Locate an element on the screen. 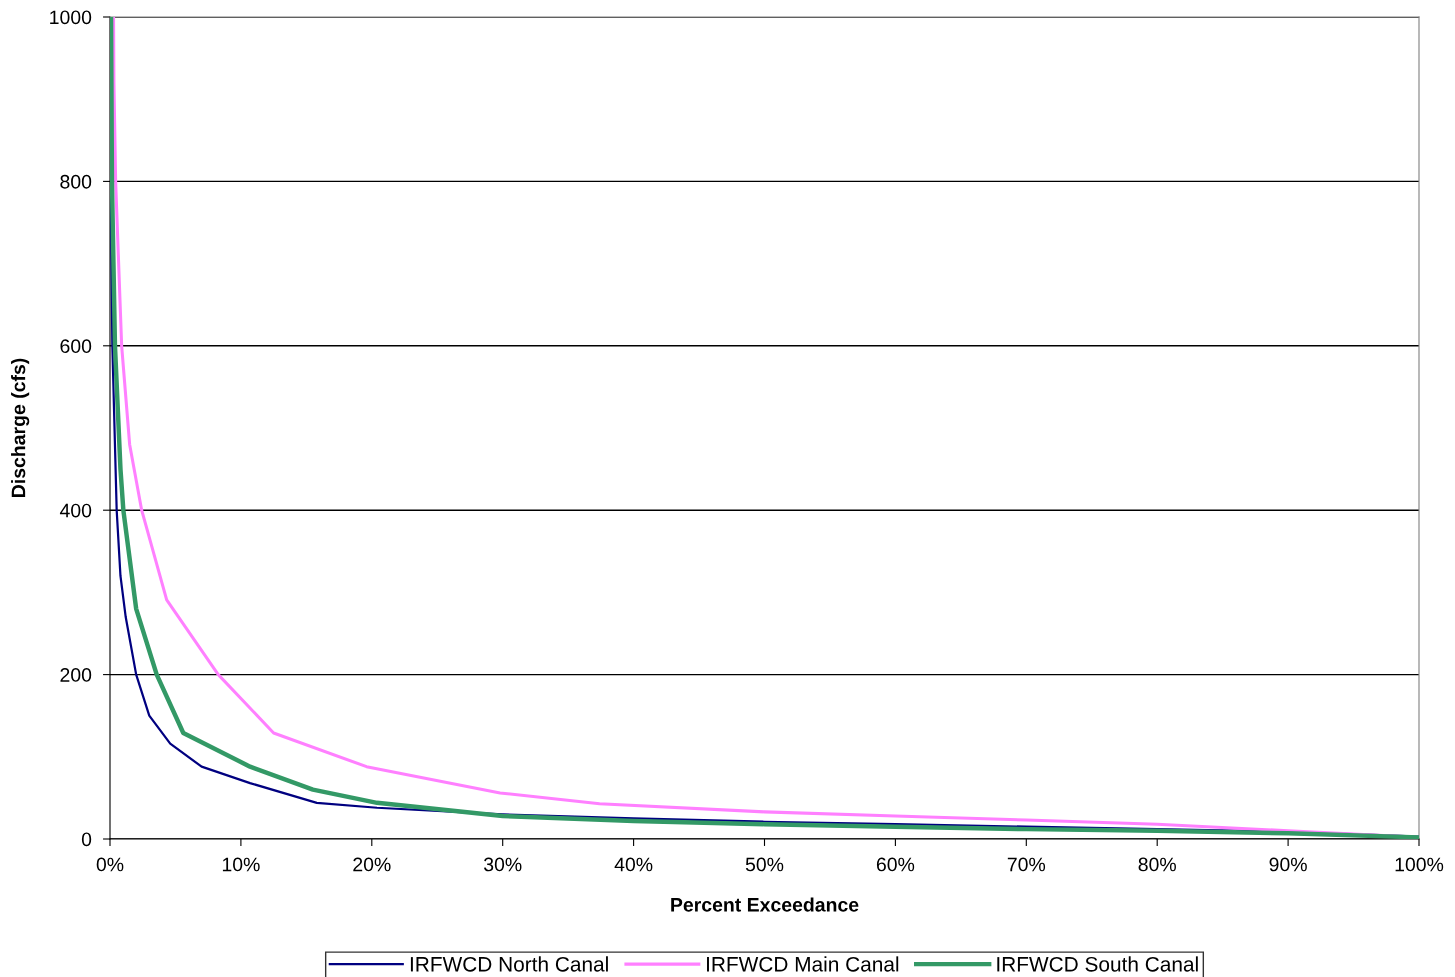  x-tick-label: 10% is located at coordinates (241, 864).